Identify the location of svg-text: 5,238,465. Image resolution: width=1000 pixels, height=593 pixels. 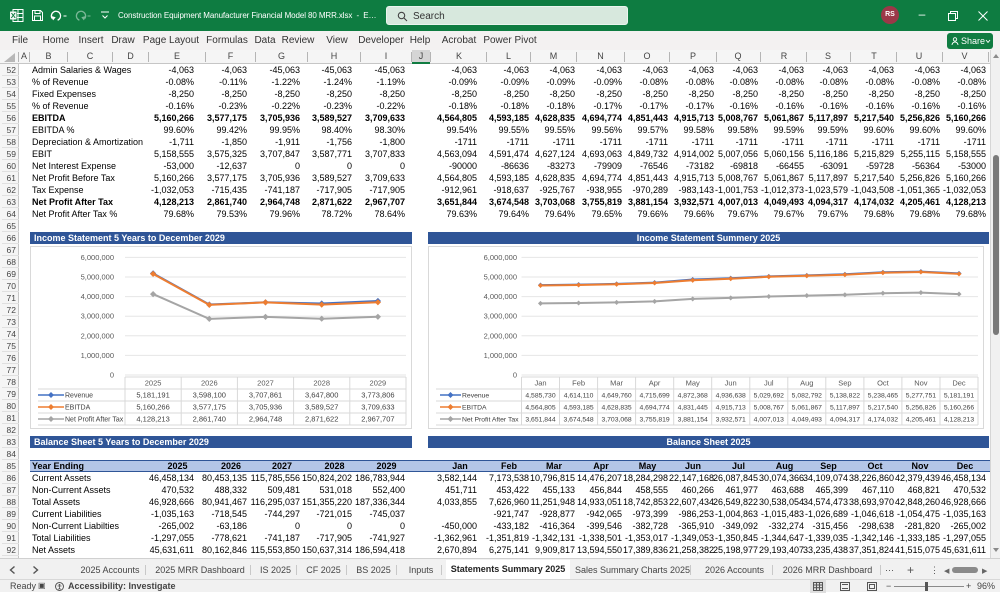
(883, 396).